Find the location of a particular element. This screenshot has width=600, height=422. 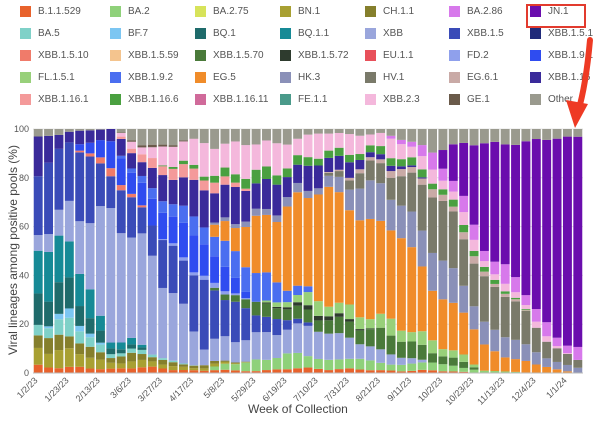

legend-item: XBB.1.5.72 is located at coordinates (314, 55).